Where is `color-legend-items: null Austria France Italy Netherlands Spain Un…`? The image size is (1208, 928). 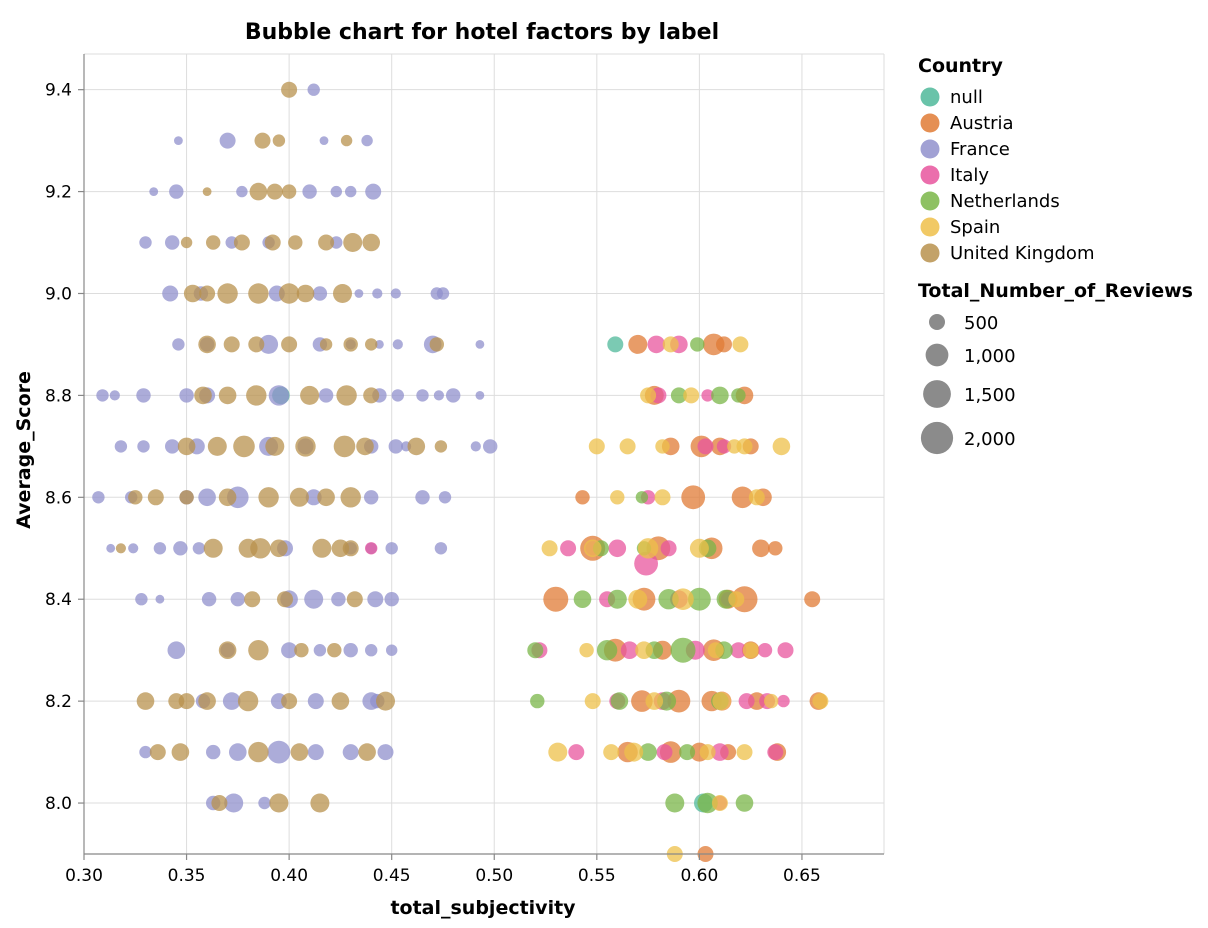 color-legend-items: null Austria France Italy Netherlands Spain Un… is located at coordinates (1007, 175).